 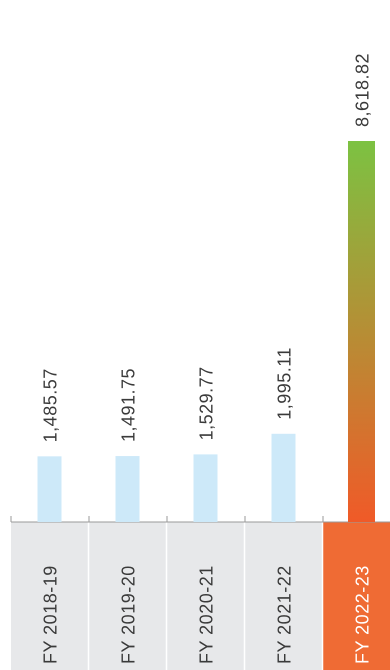 What do you see at coordinates (363, 614) in the screenshot?
I see `category-label: FY 2022-23` at bounding box center [363, 614].